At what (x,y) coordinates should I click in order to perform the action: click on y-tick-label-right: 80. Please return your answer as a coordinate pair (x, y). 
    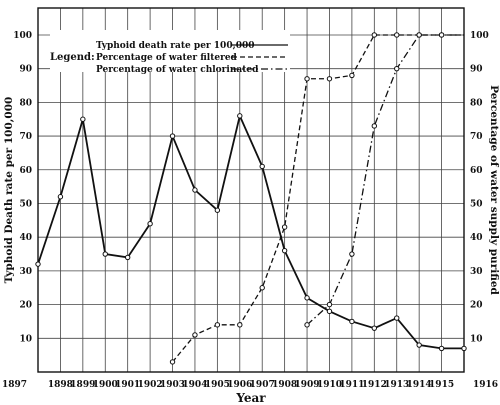
    Looking at the image, I should click on (476, 103).